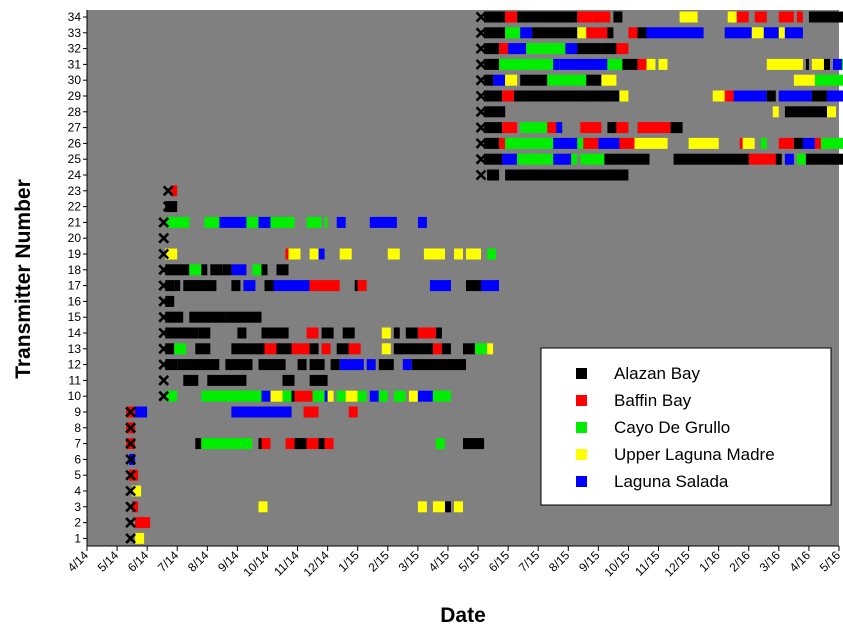 This screenshot has height=632, width=843. What do you see at coordinates (672, 427) in the screenshot?
I see `legend-label-2: Cayo De Grullo` at bounding box center [672, 427].